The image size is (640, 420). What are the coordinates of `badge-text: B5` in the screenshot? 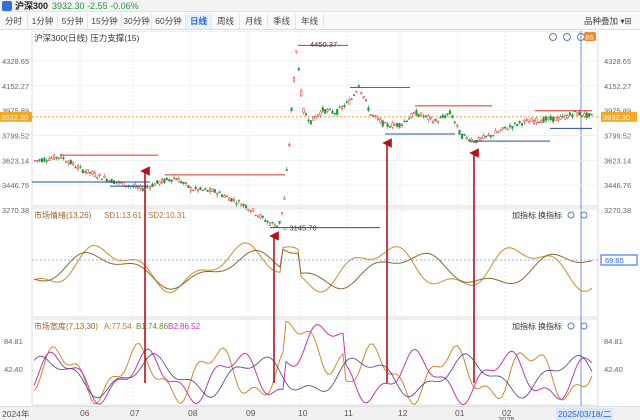 It's located at (590, 38).